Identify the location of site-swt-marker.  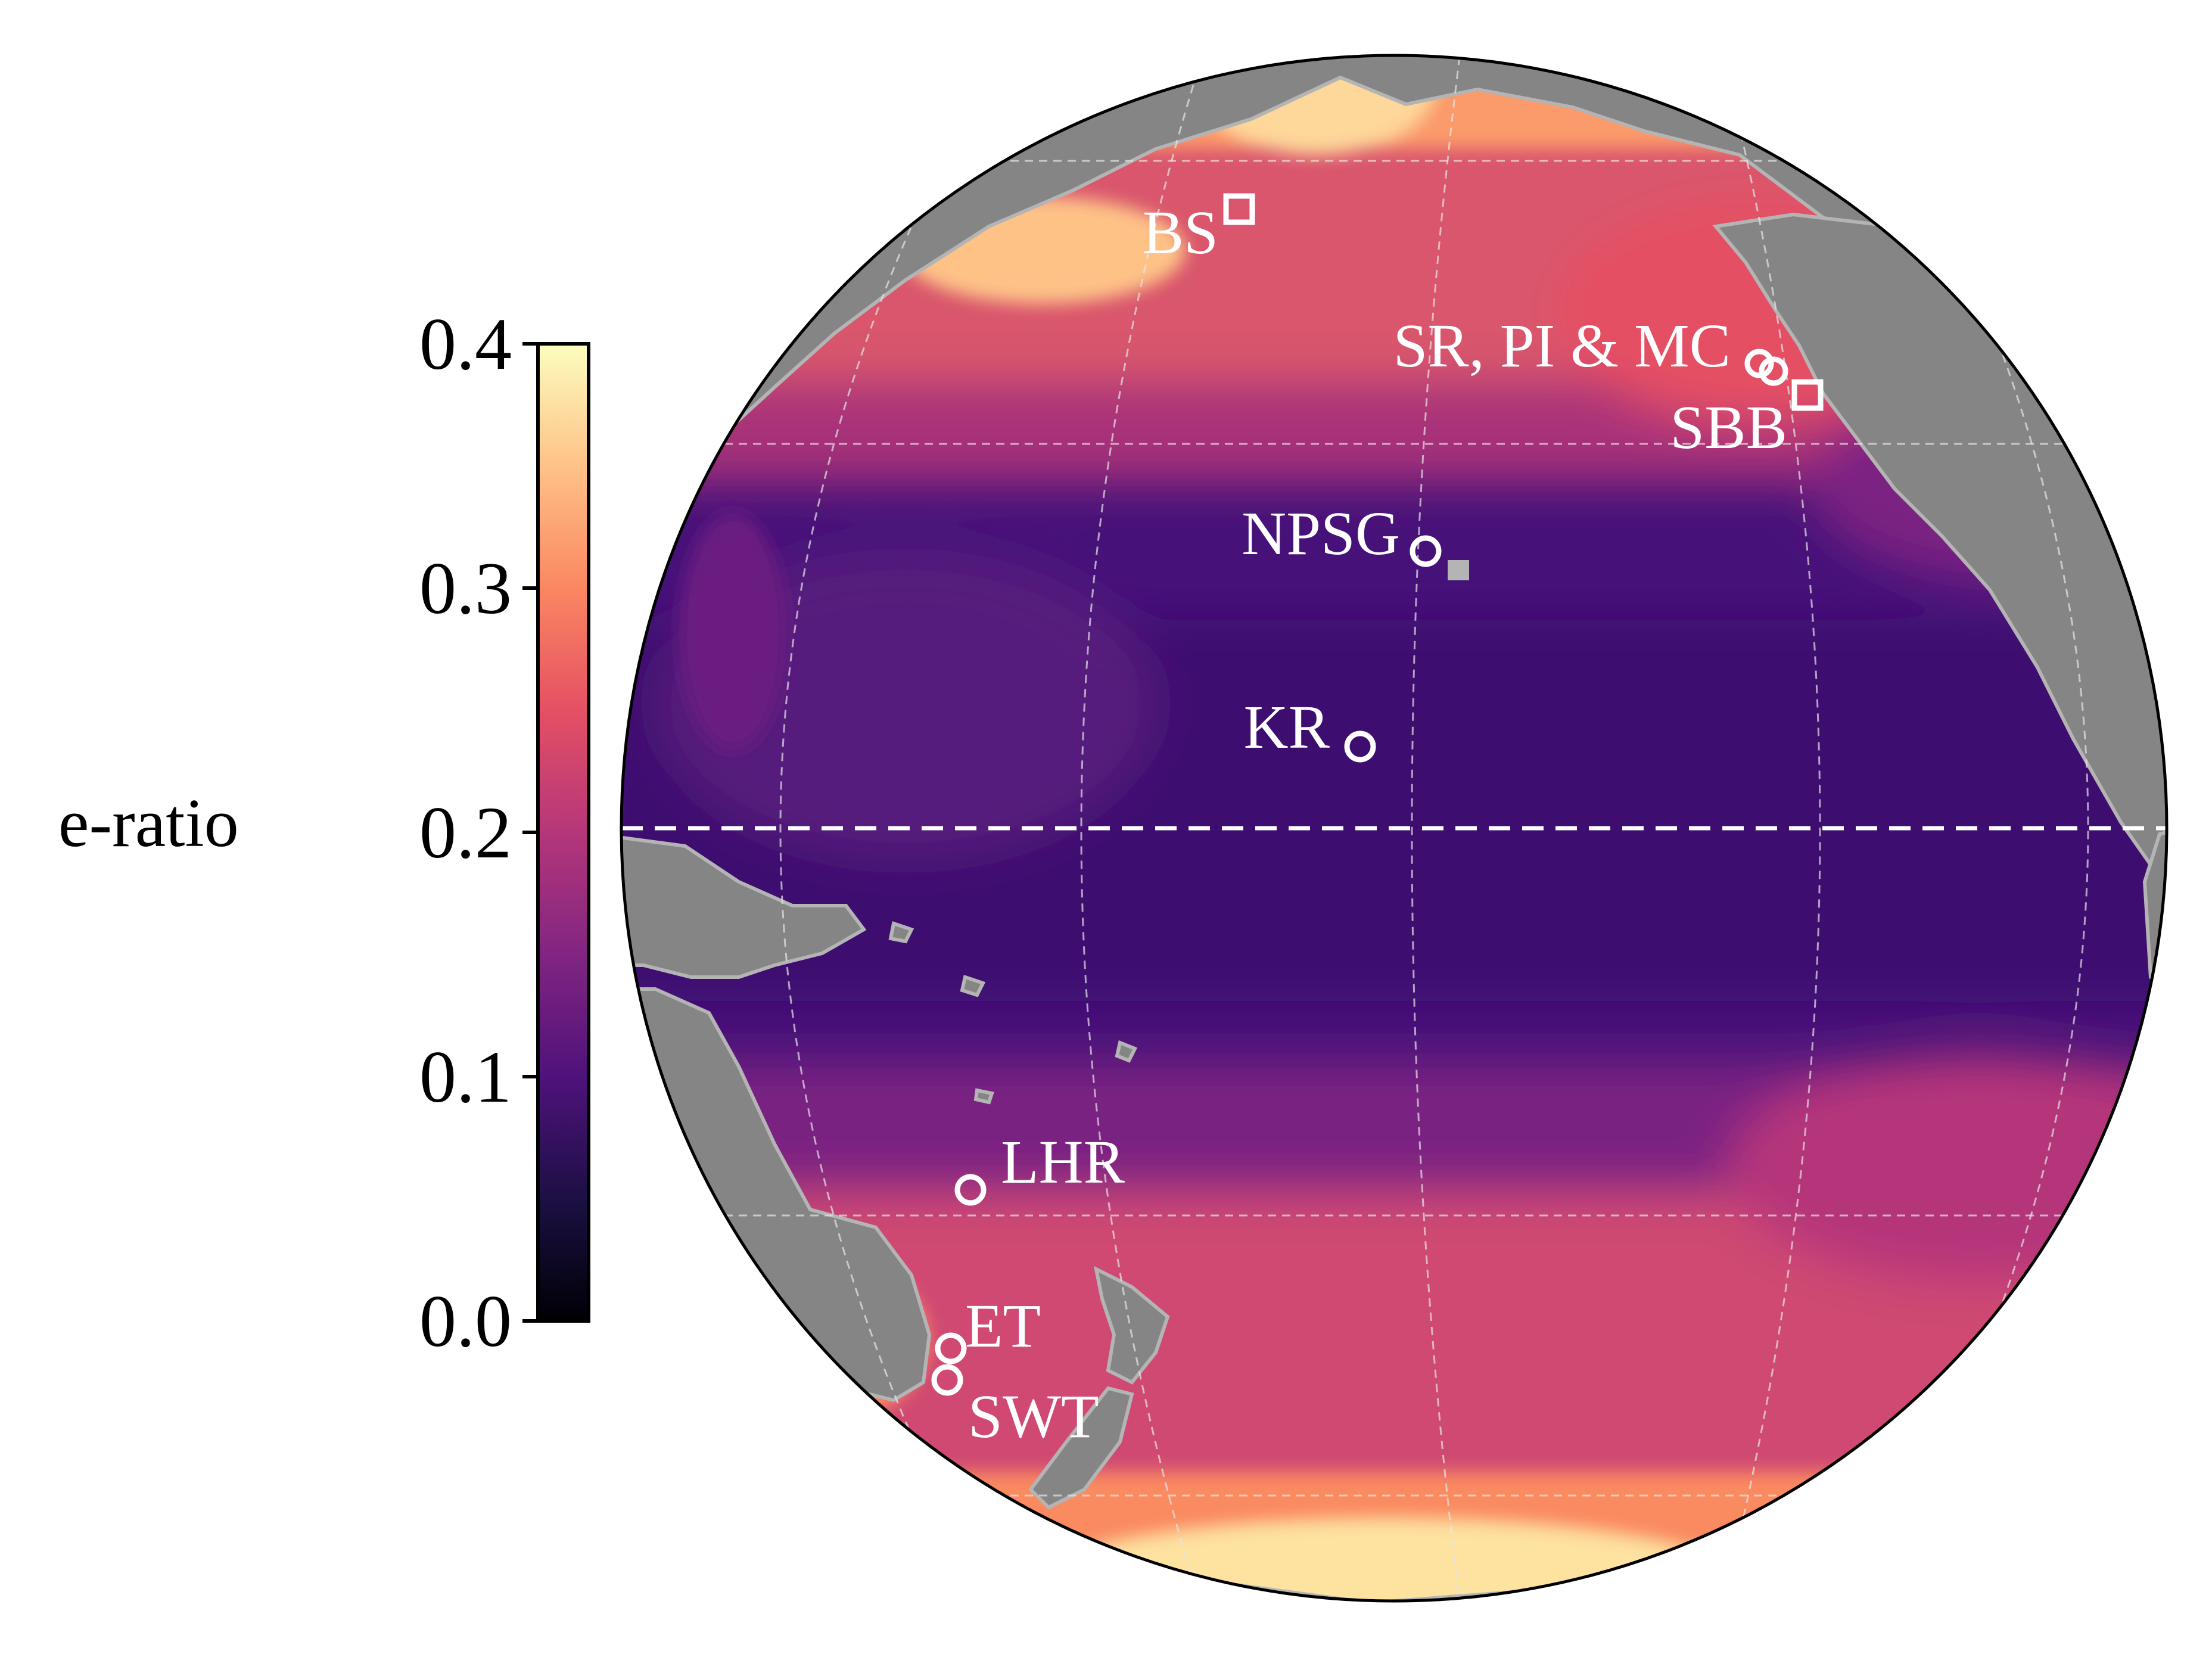
(947, 1380).